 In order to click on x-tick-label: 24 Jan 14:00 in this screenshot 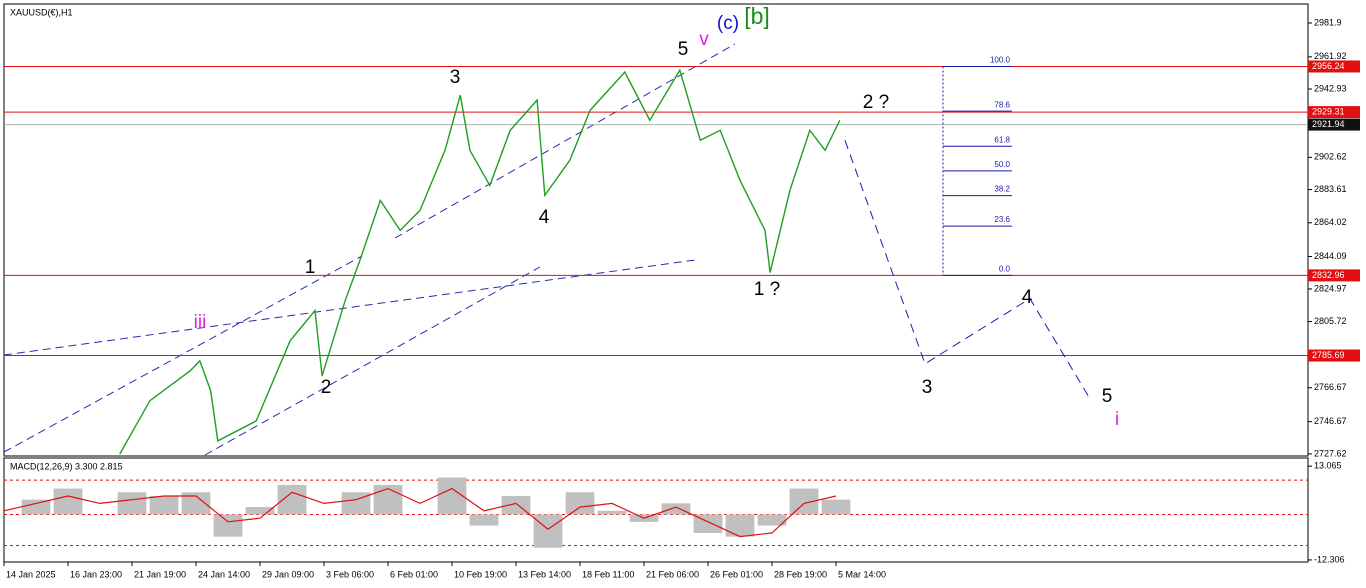, I will do `click(224, 574)`.